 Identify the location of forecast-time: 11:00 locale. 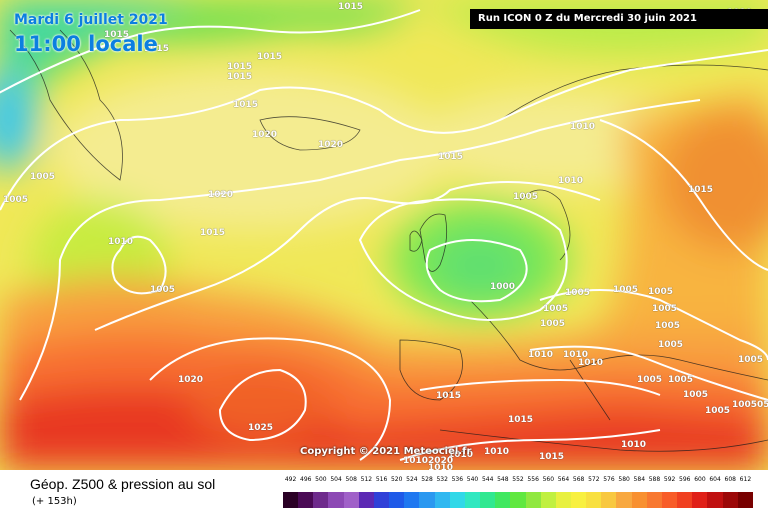
(86, 44).